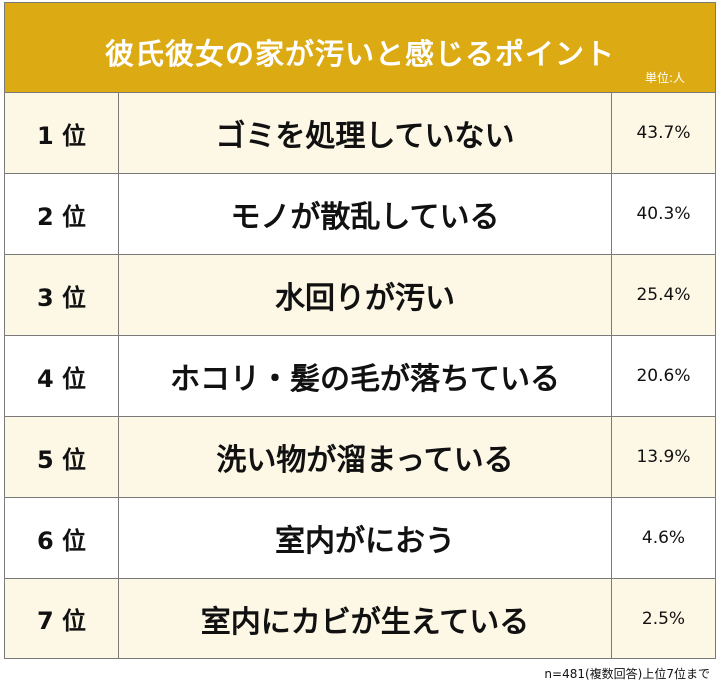  Describe the element at coordinates (663, 214) in the screenshot. I see `value-cell: 40.3%` at that location.